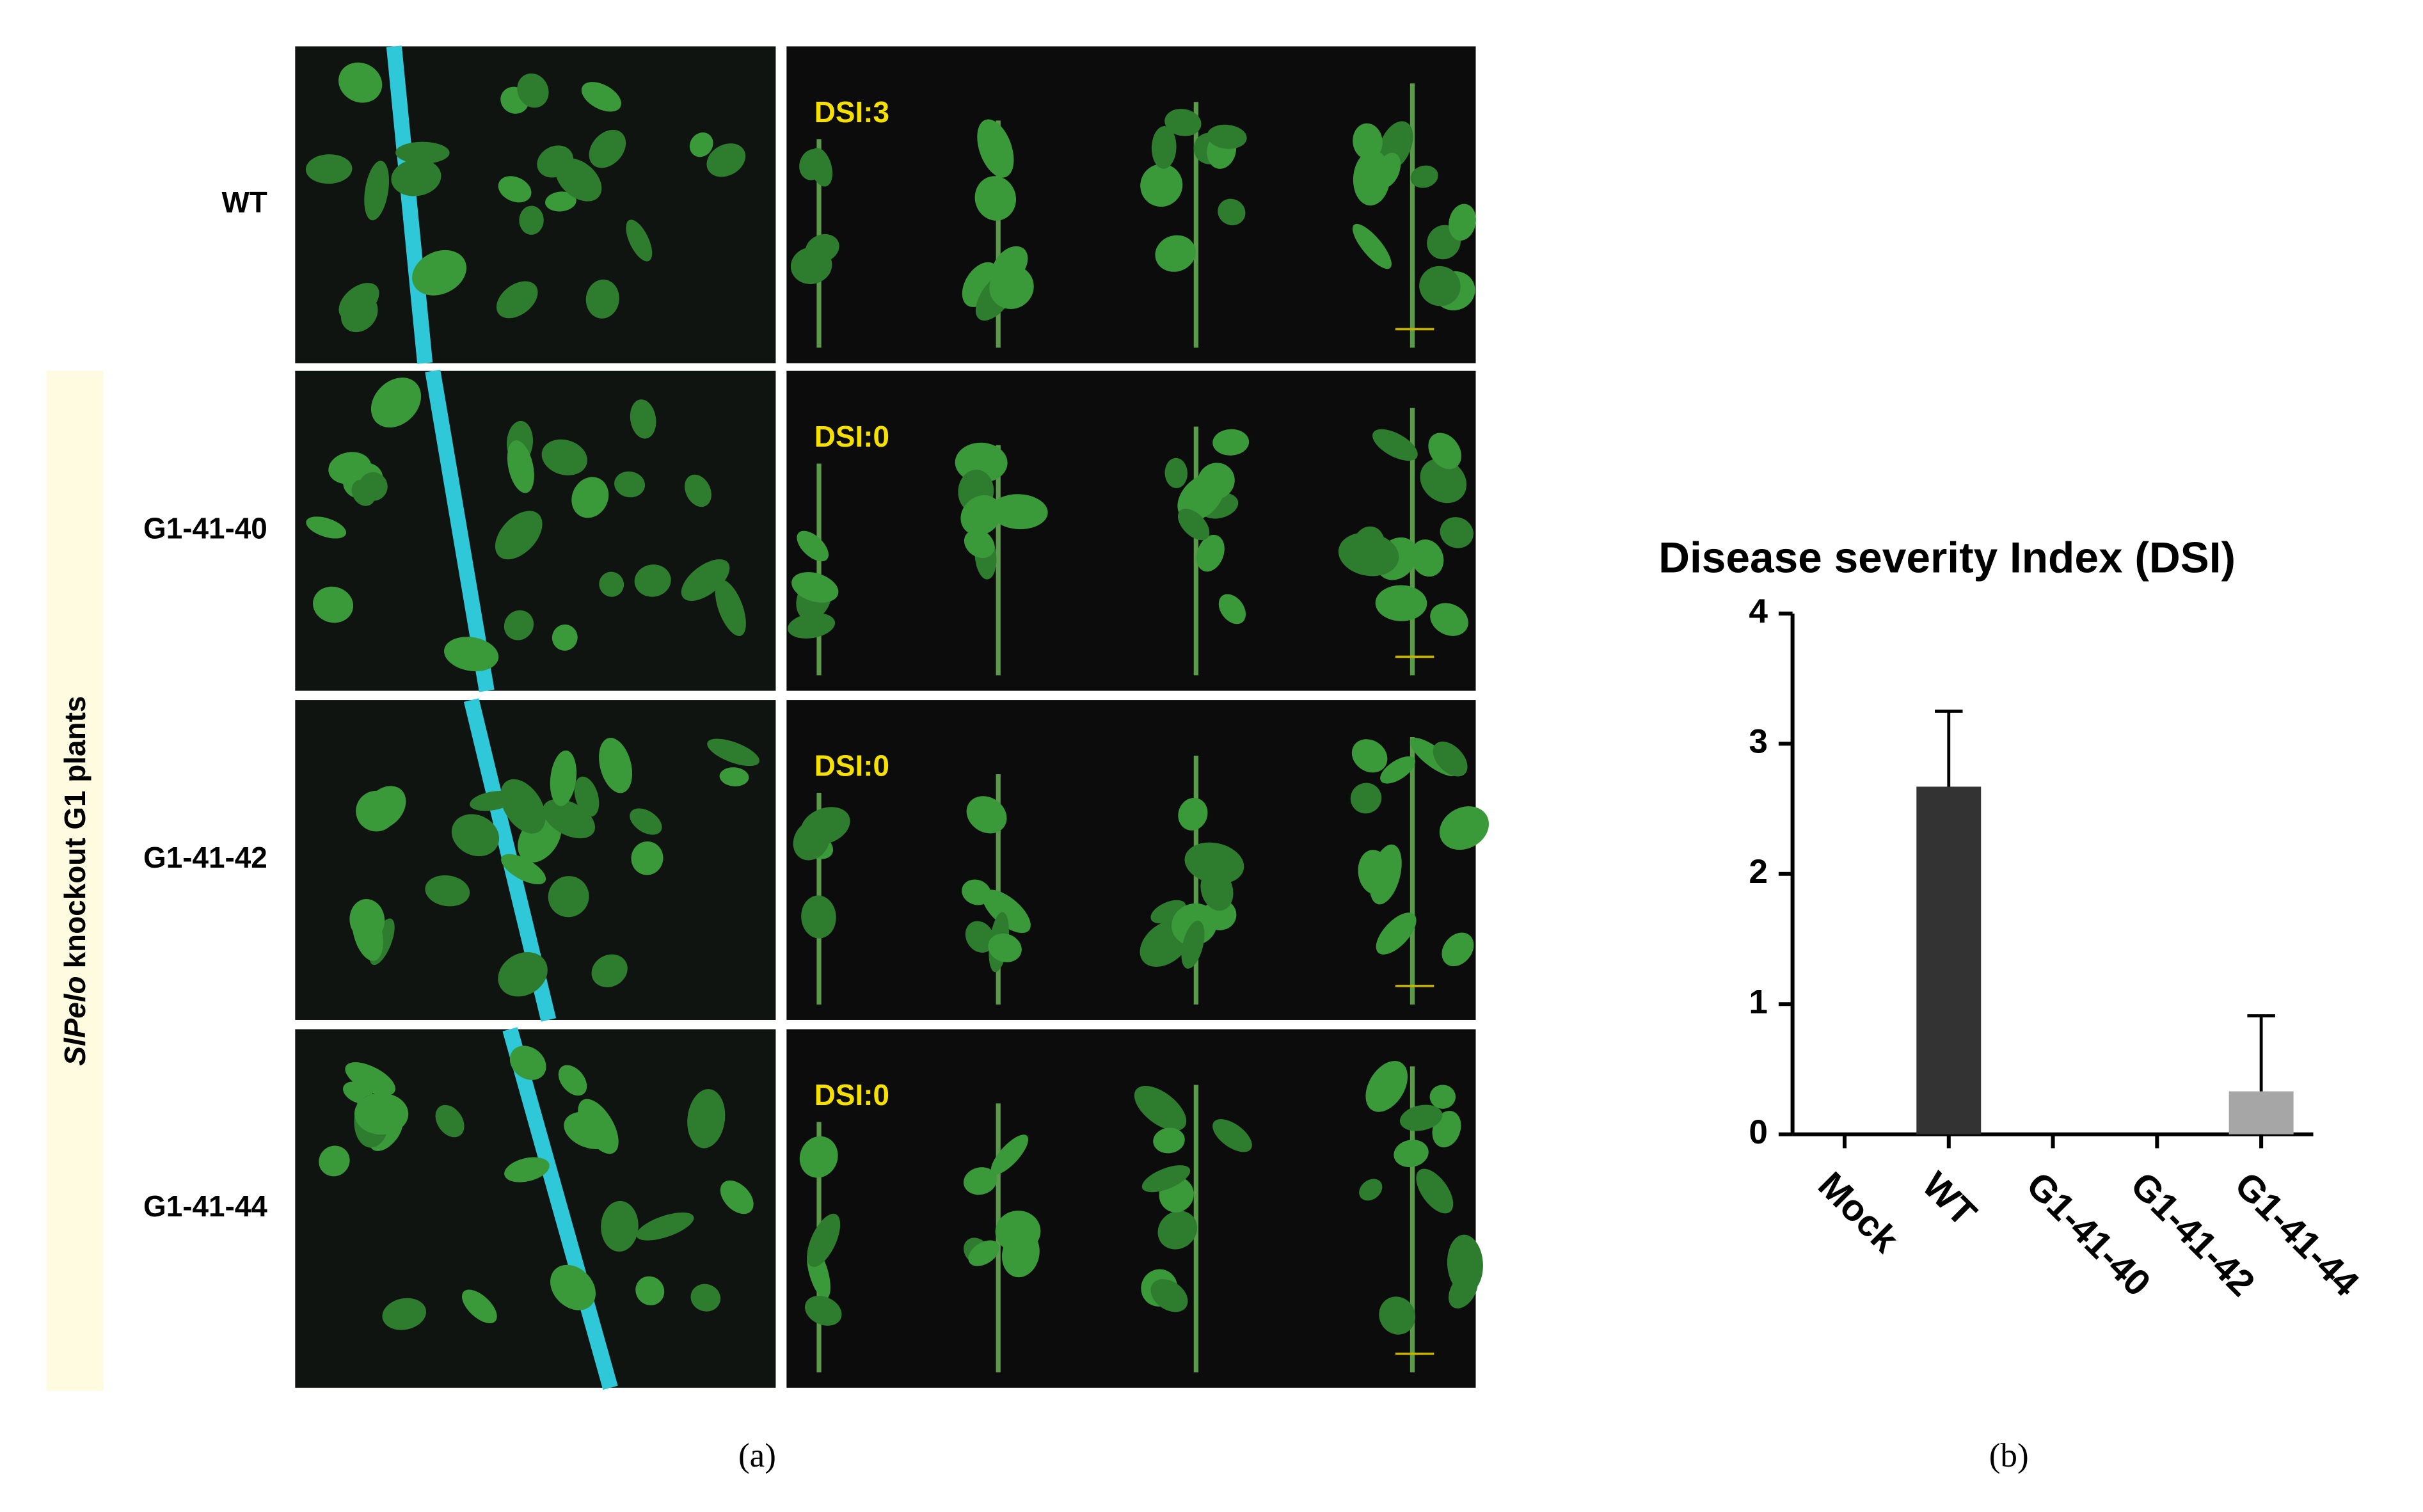 The width and height of the screenshot is (2423, 1512). Describe the element at coordinates (1758, 611) in the screenshot. I see `y-tick-label: 4` at that location.